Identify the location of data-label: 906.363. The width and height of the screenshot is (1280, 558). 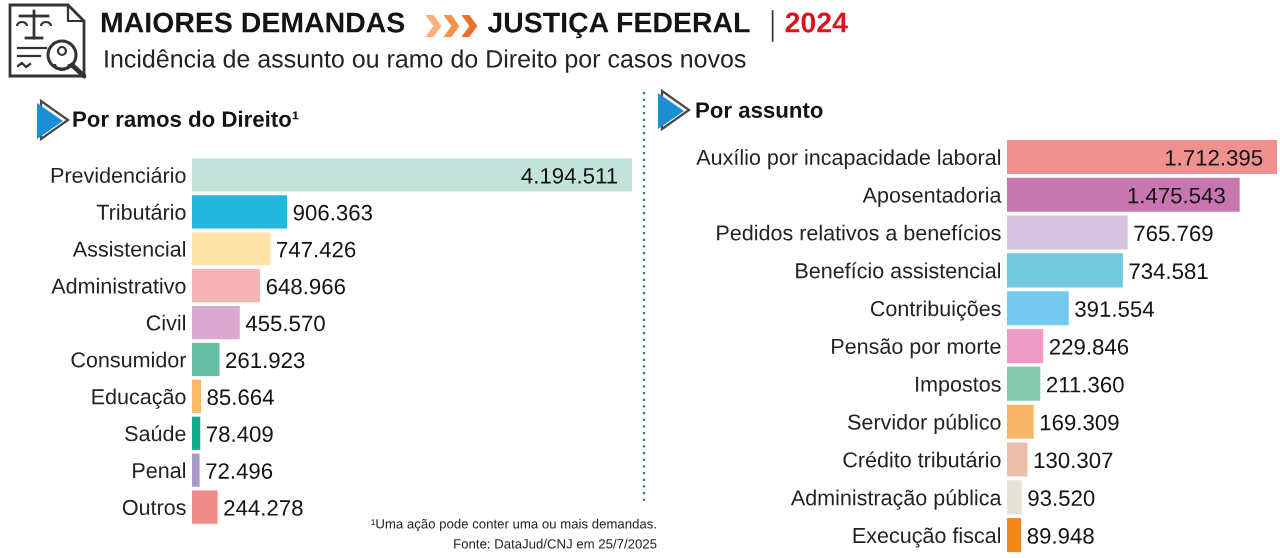
(332, 212).